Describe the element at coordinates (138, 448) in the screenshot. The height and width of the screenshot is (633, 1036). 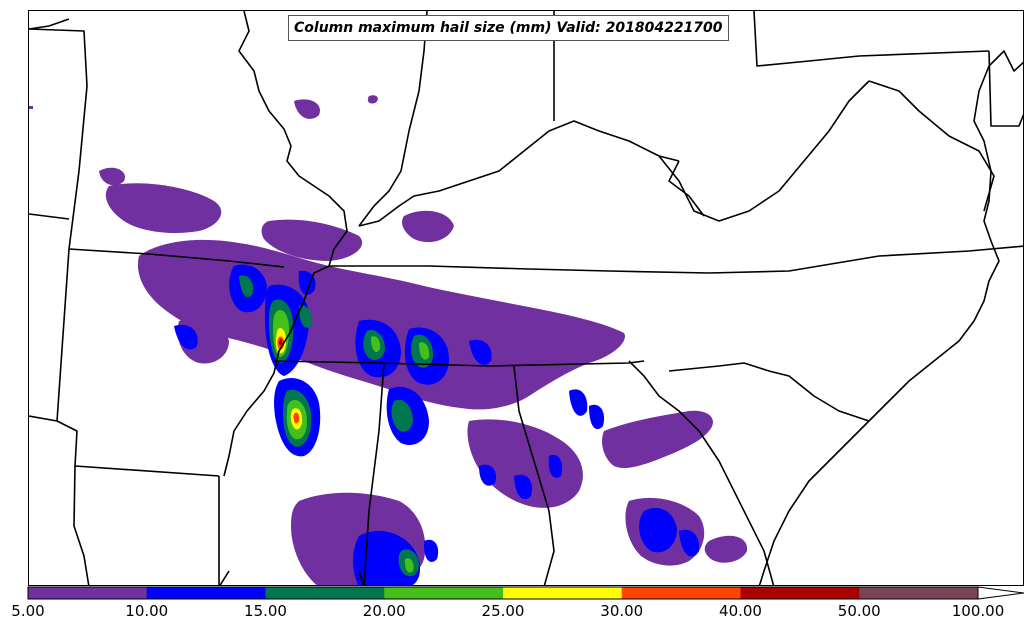
I see `boundary-ar-la` at that location.